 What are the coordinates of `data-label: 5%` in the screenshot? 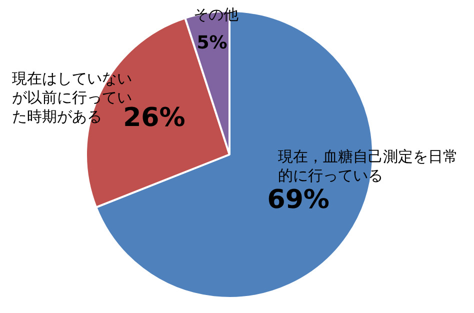 It's located at (212, 43).